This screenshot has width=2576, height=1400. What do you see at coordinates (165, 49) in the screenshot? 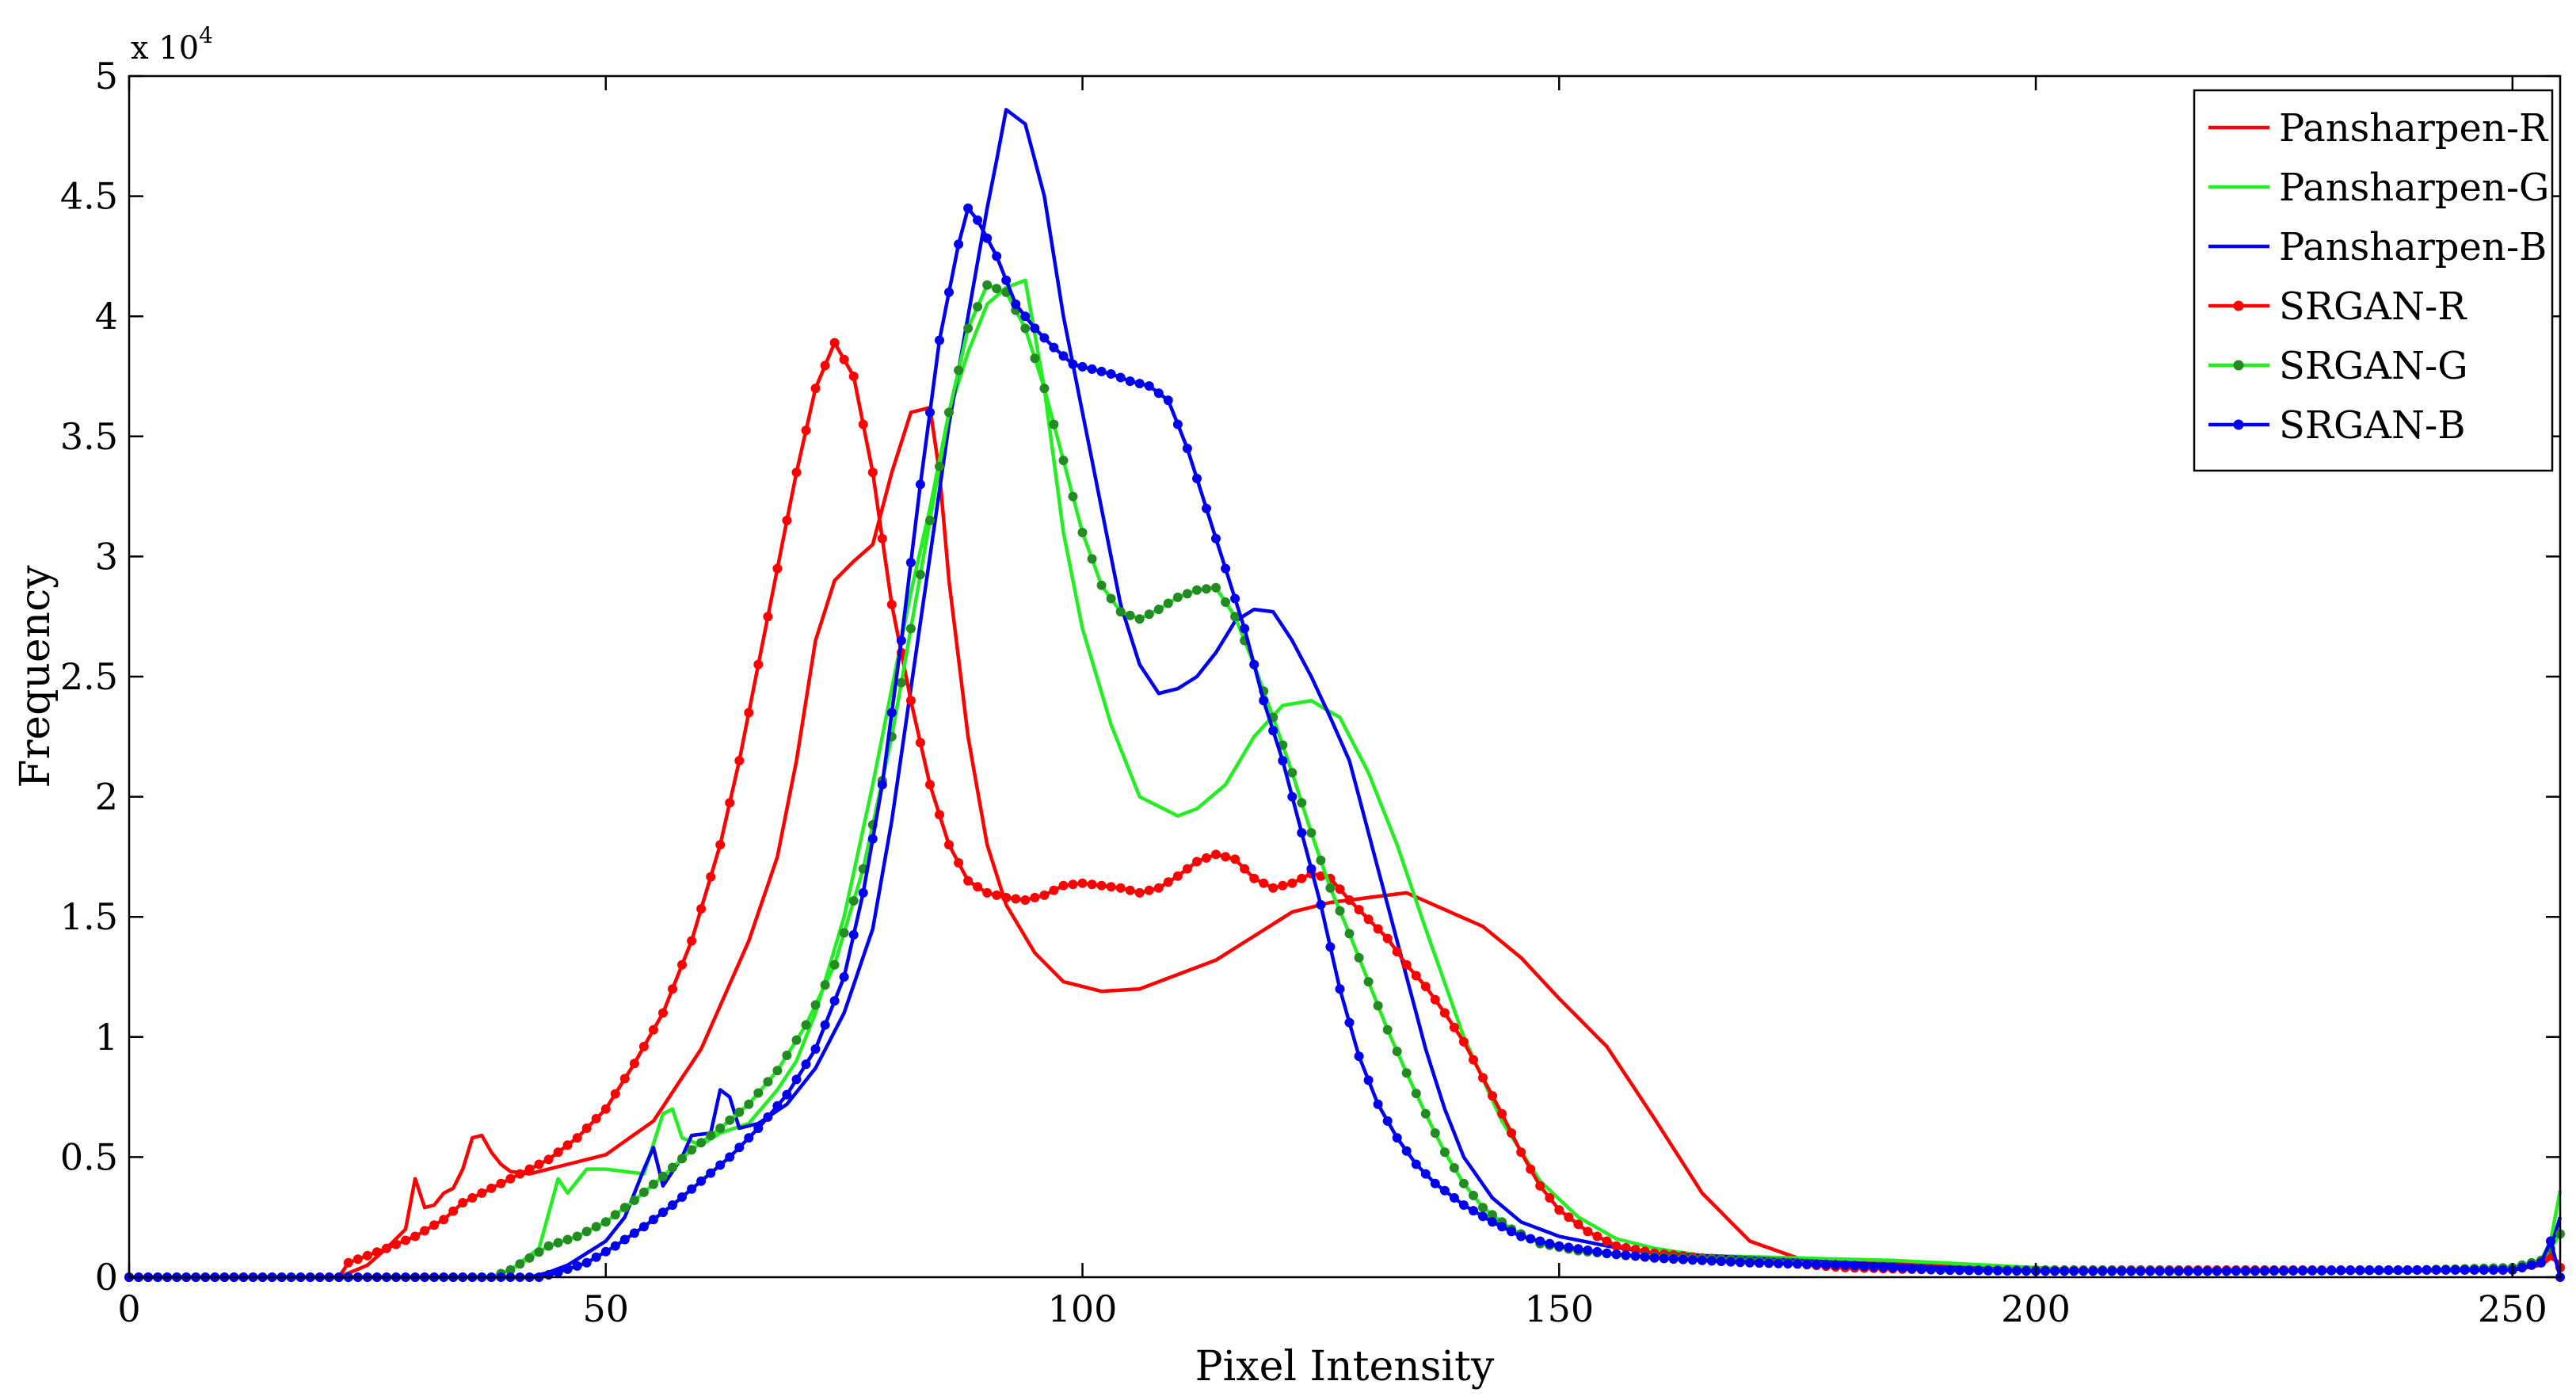
I see `y-axis-exponent-base: x 10` at bounding box center [165, 49].